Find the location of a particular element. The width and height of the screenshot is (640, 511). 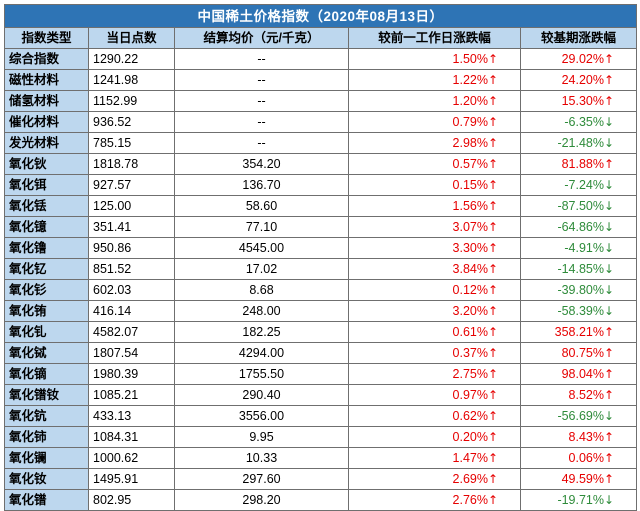

table-row: 氧化钇 851.52 17.02 3.84%↑ -14.85%↓ is located at coordinates (320, 269).